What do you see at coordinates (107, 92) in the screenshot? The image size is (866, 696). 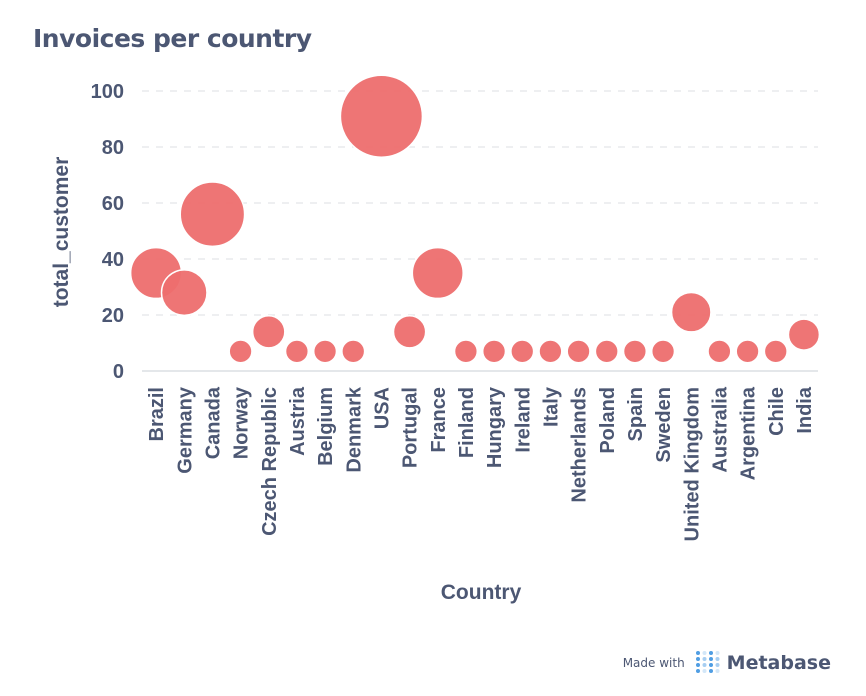 I see `y-tick-label: 100` at bounding box center [107, 92].